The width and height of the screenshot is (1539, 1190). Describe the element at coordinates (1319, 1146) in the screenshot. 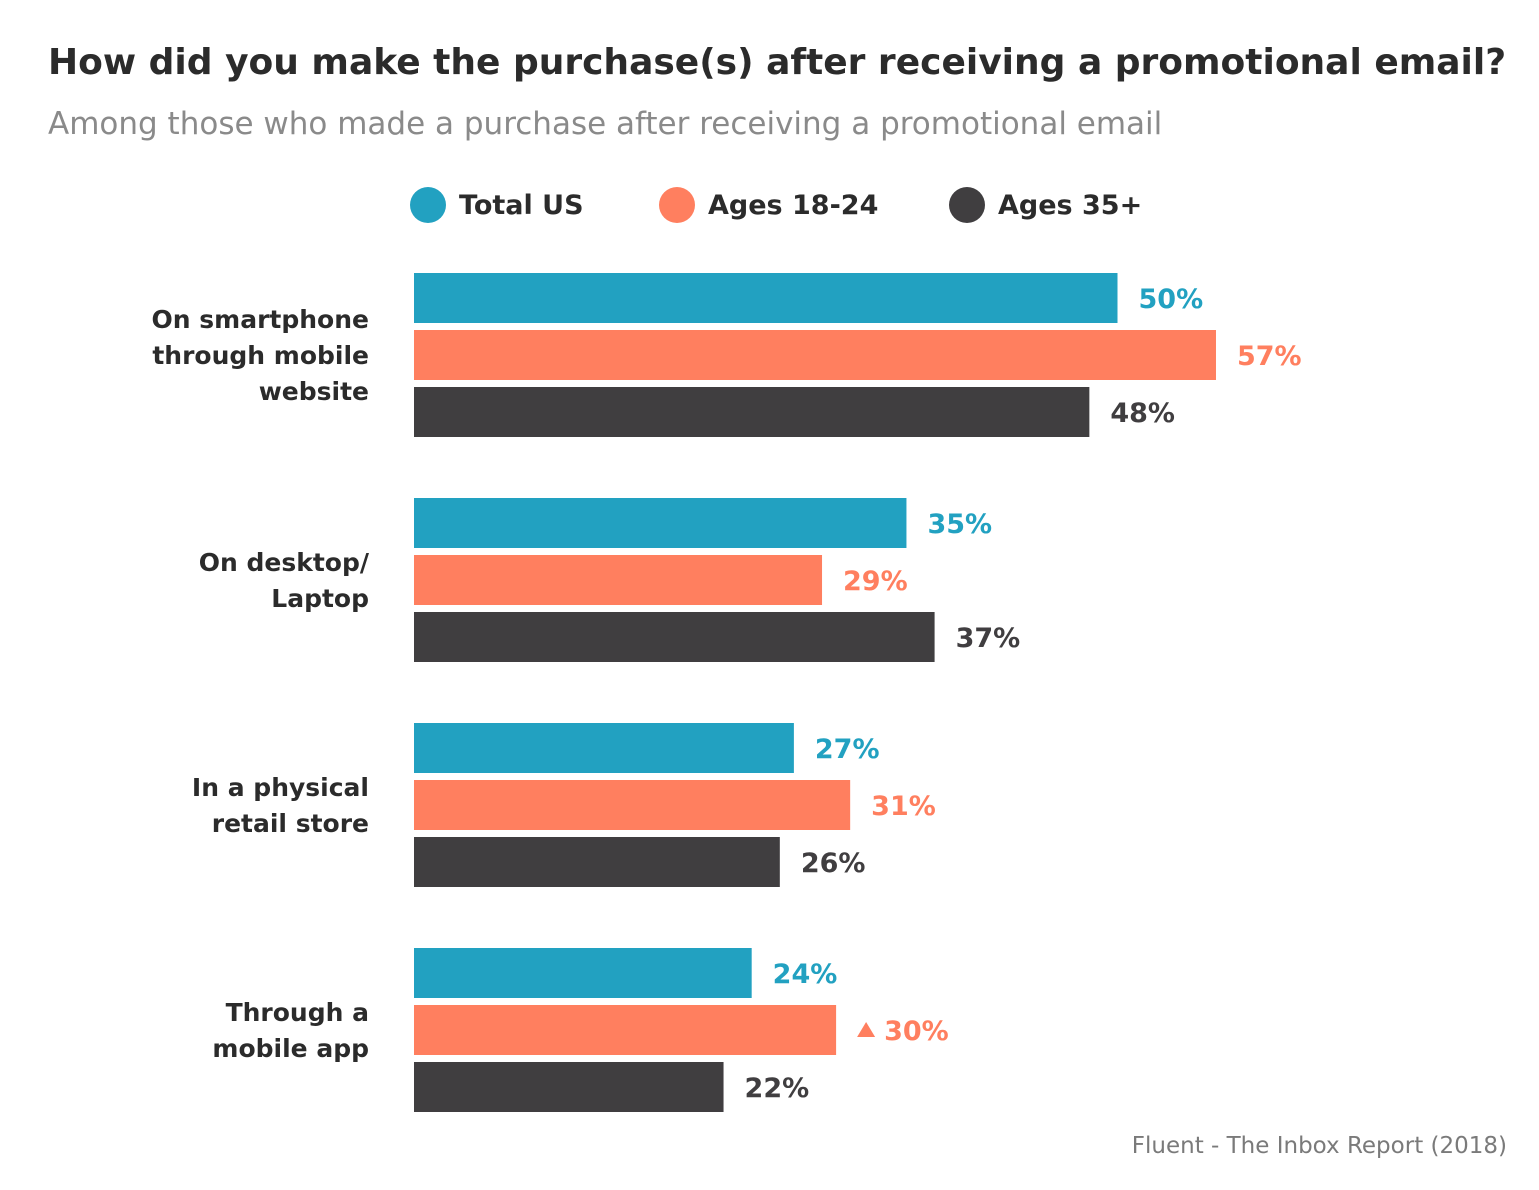

I see `chart-source: Fluent - The Inbox Report (2018)` at that location.